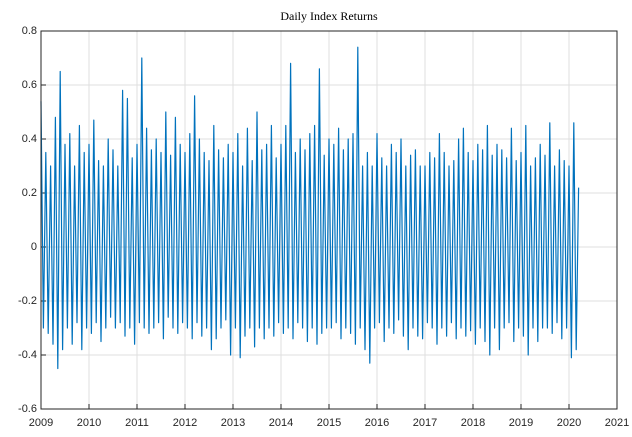 Image resolution: width=632 pixels, height=437 pixels. What do you see at coordinates (27, 355) in the screenshot?
I see `y-tick-label: -0.4` at bounding box center [27, 355].